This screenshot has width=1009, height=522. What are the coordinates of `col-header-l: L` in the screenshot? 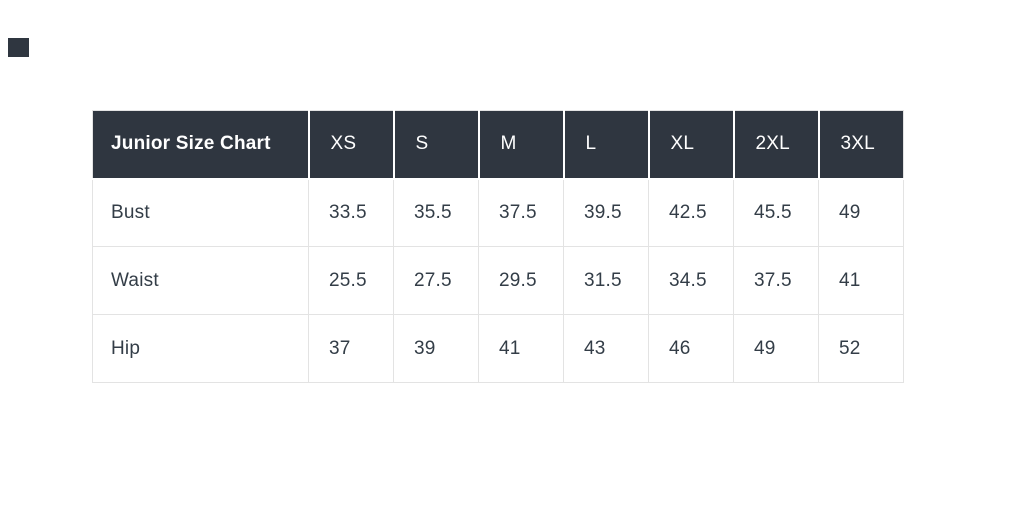 It's located at (606, 145).